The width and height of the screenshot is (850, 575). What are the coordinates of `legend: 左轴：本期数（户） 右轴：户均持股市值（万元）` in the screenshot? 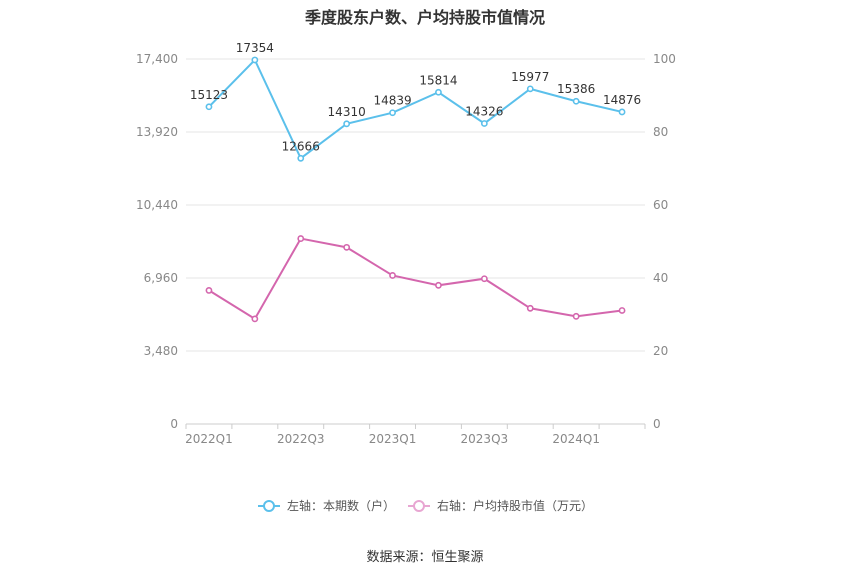 It's located at (425, 505).